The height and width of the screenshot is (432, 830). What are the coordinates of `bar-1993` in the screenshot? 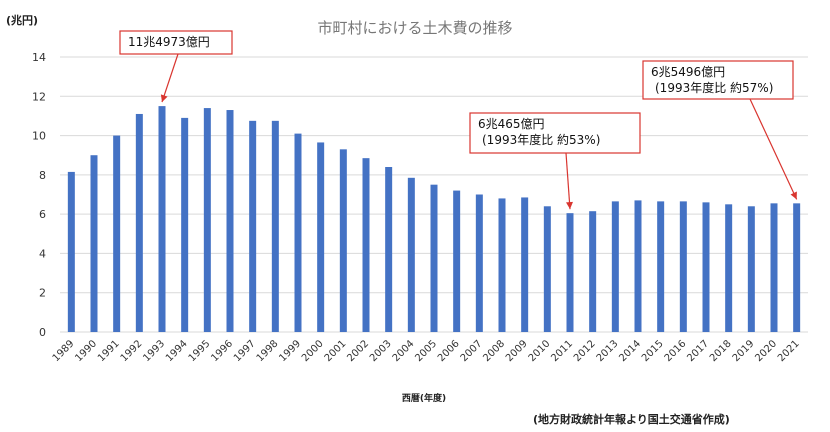 It's located at (162, 219).